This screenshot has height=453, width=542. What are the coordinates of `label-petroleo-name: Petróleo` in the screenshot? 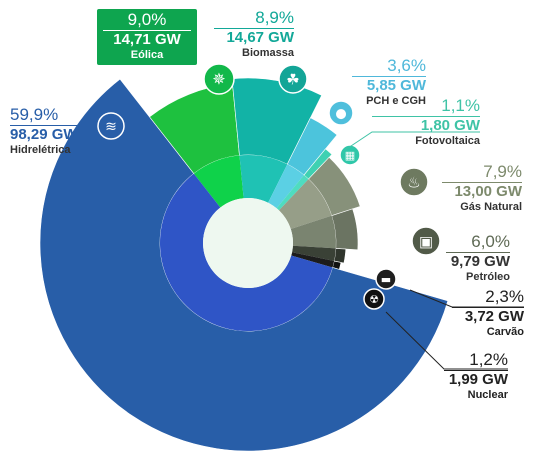 It's located at (487, 277).